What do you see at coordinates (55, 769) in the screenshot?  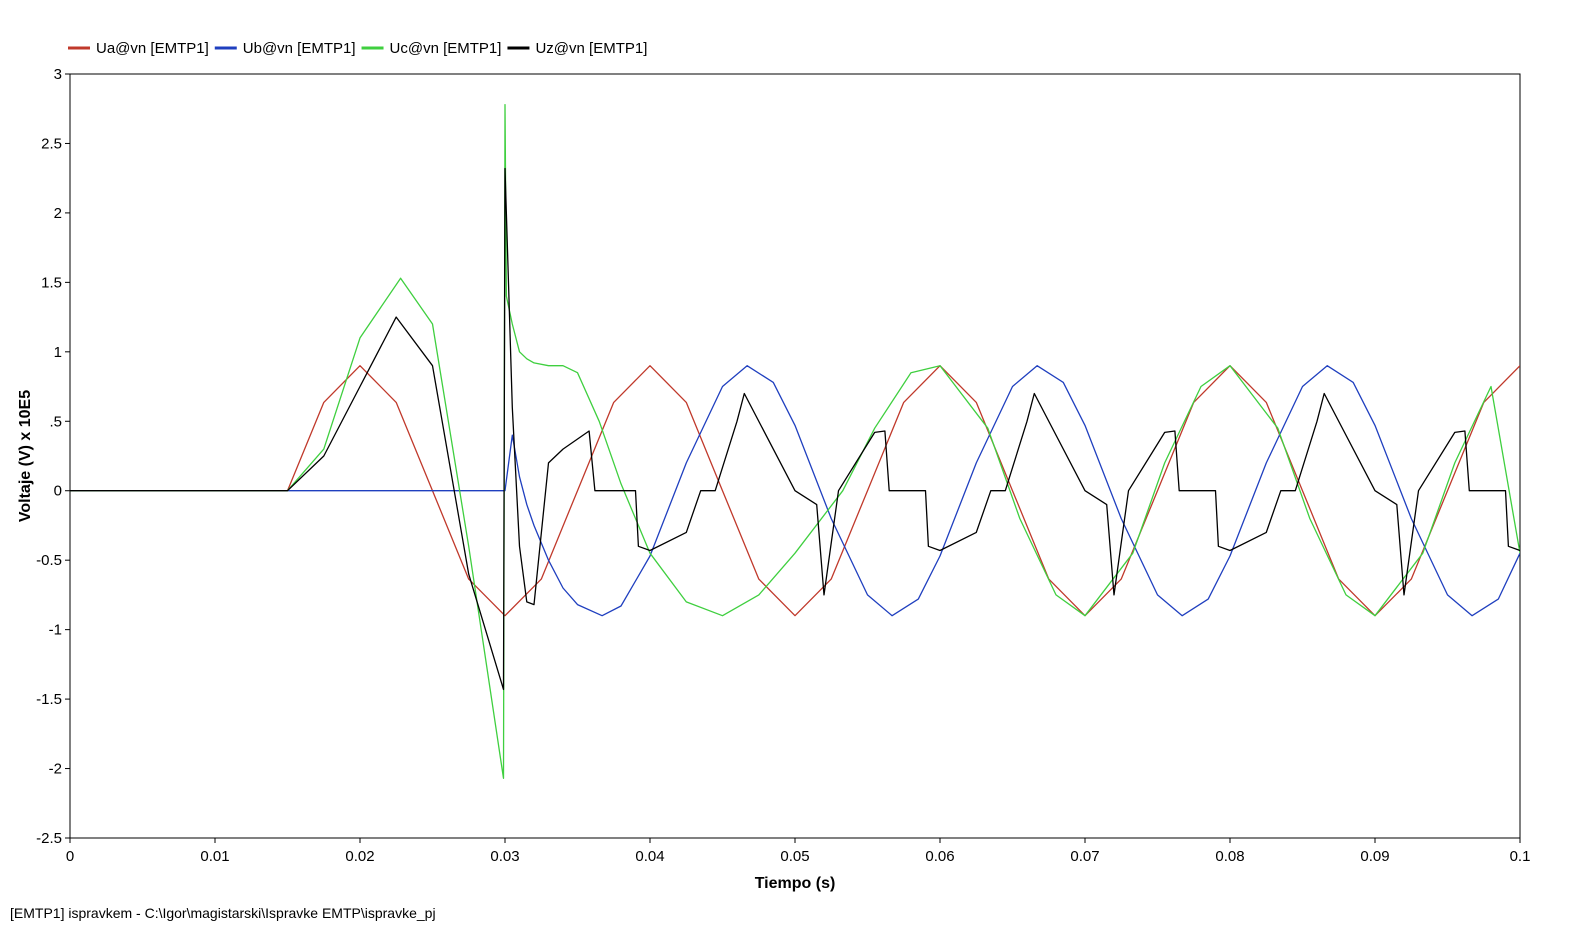 I see `y-tick-label: -2` at bounding box center [55, 769].